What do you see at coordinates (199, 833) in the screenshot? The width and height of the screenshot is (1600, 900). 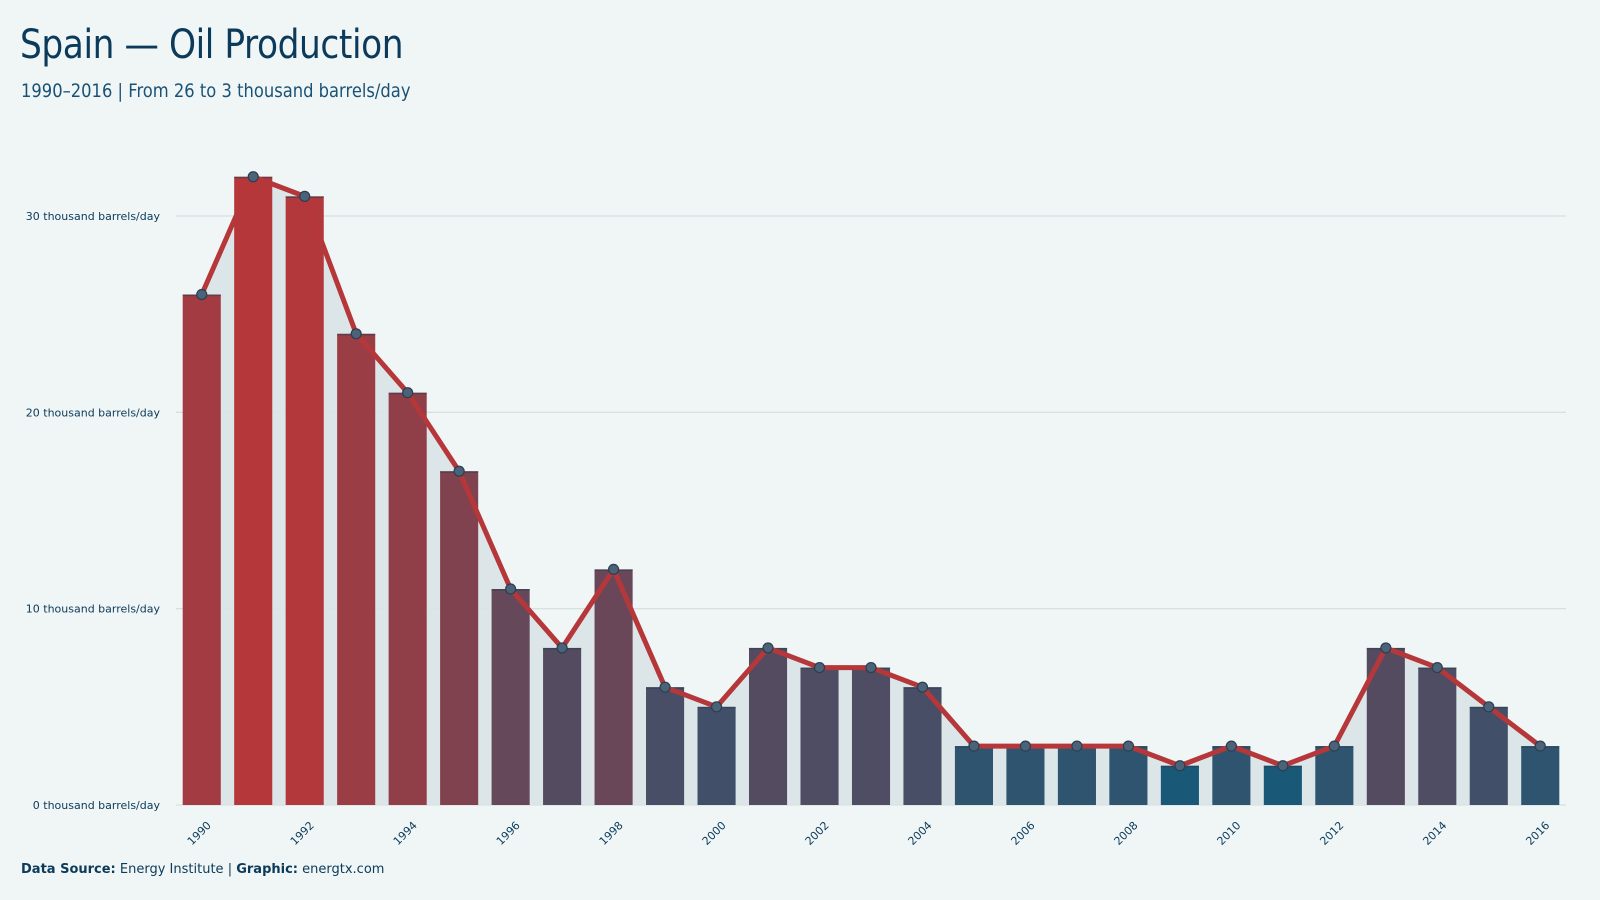 I see `x-tick-label: 1990` at bounding box center [199, 833].